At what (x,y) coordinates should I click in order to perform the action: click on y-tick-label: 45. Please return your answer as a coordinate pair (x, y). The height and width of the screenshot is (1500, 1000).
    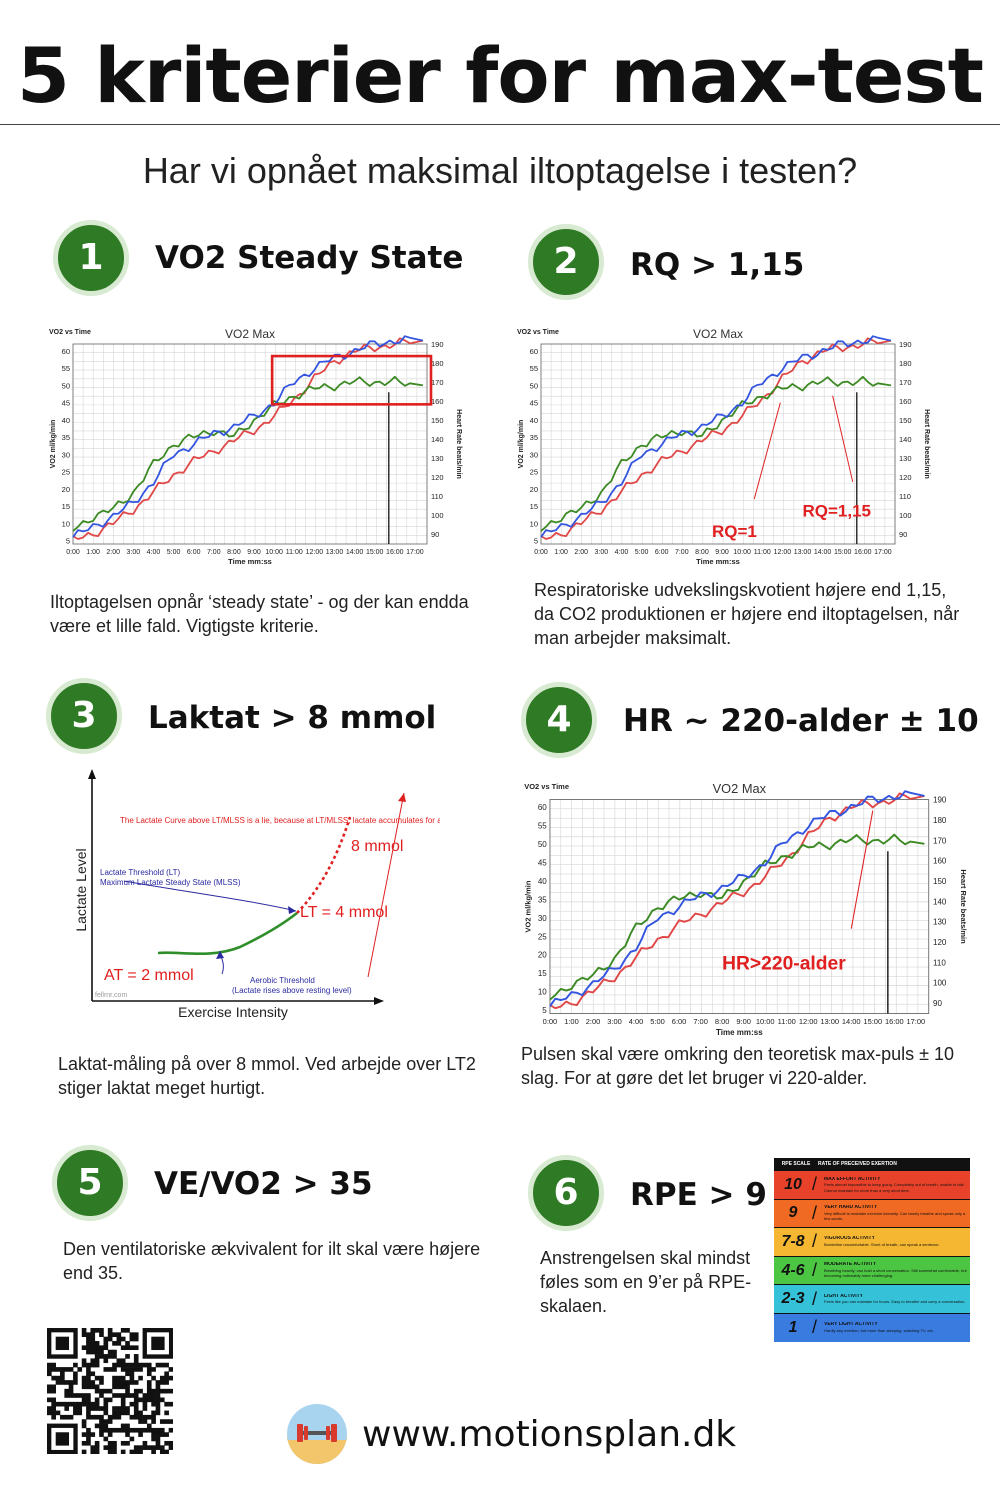
    Looking at the image, I should click on (66, 403).